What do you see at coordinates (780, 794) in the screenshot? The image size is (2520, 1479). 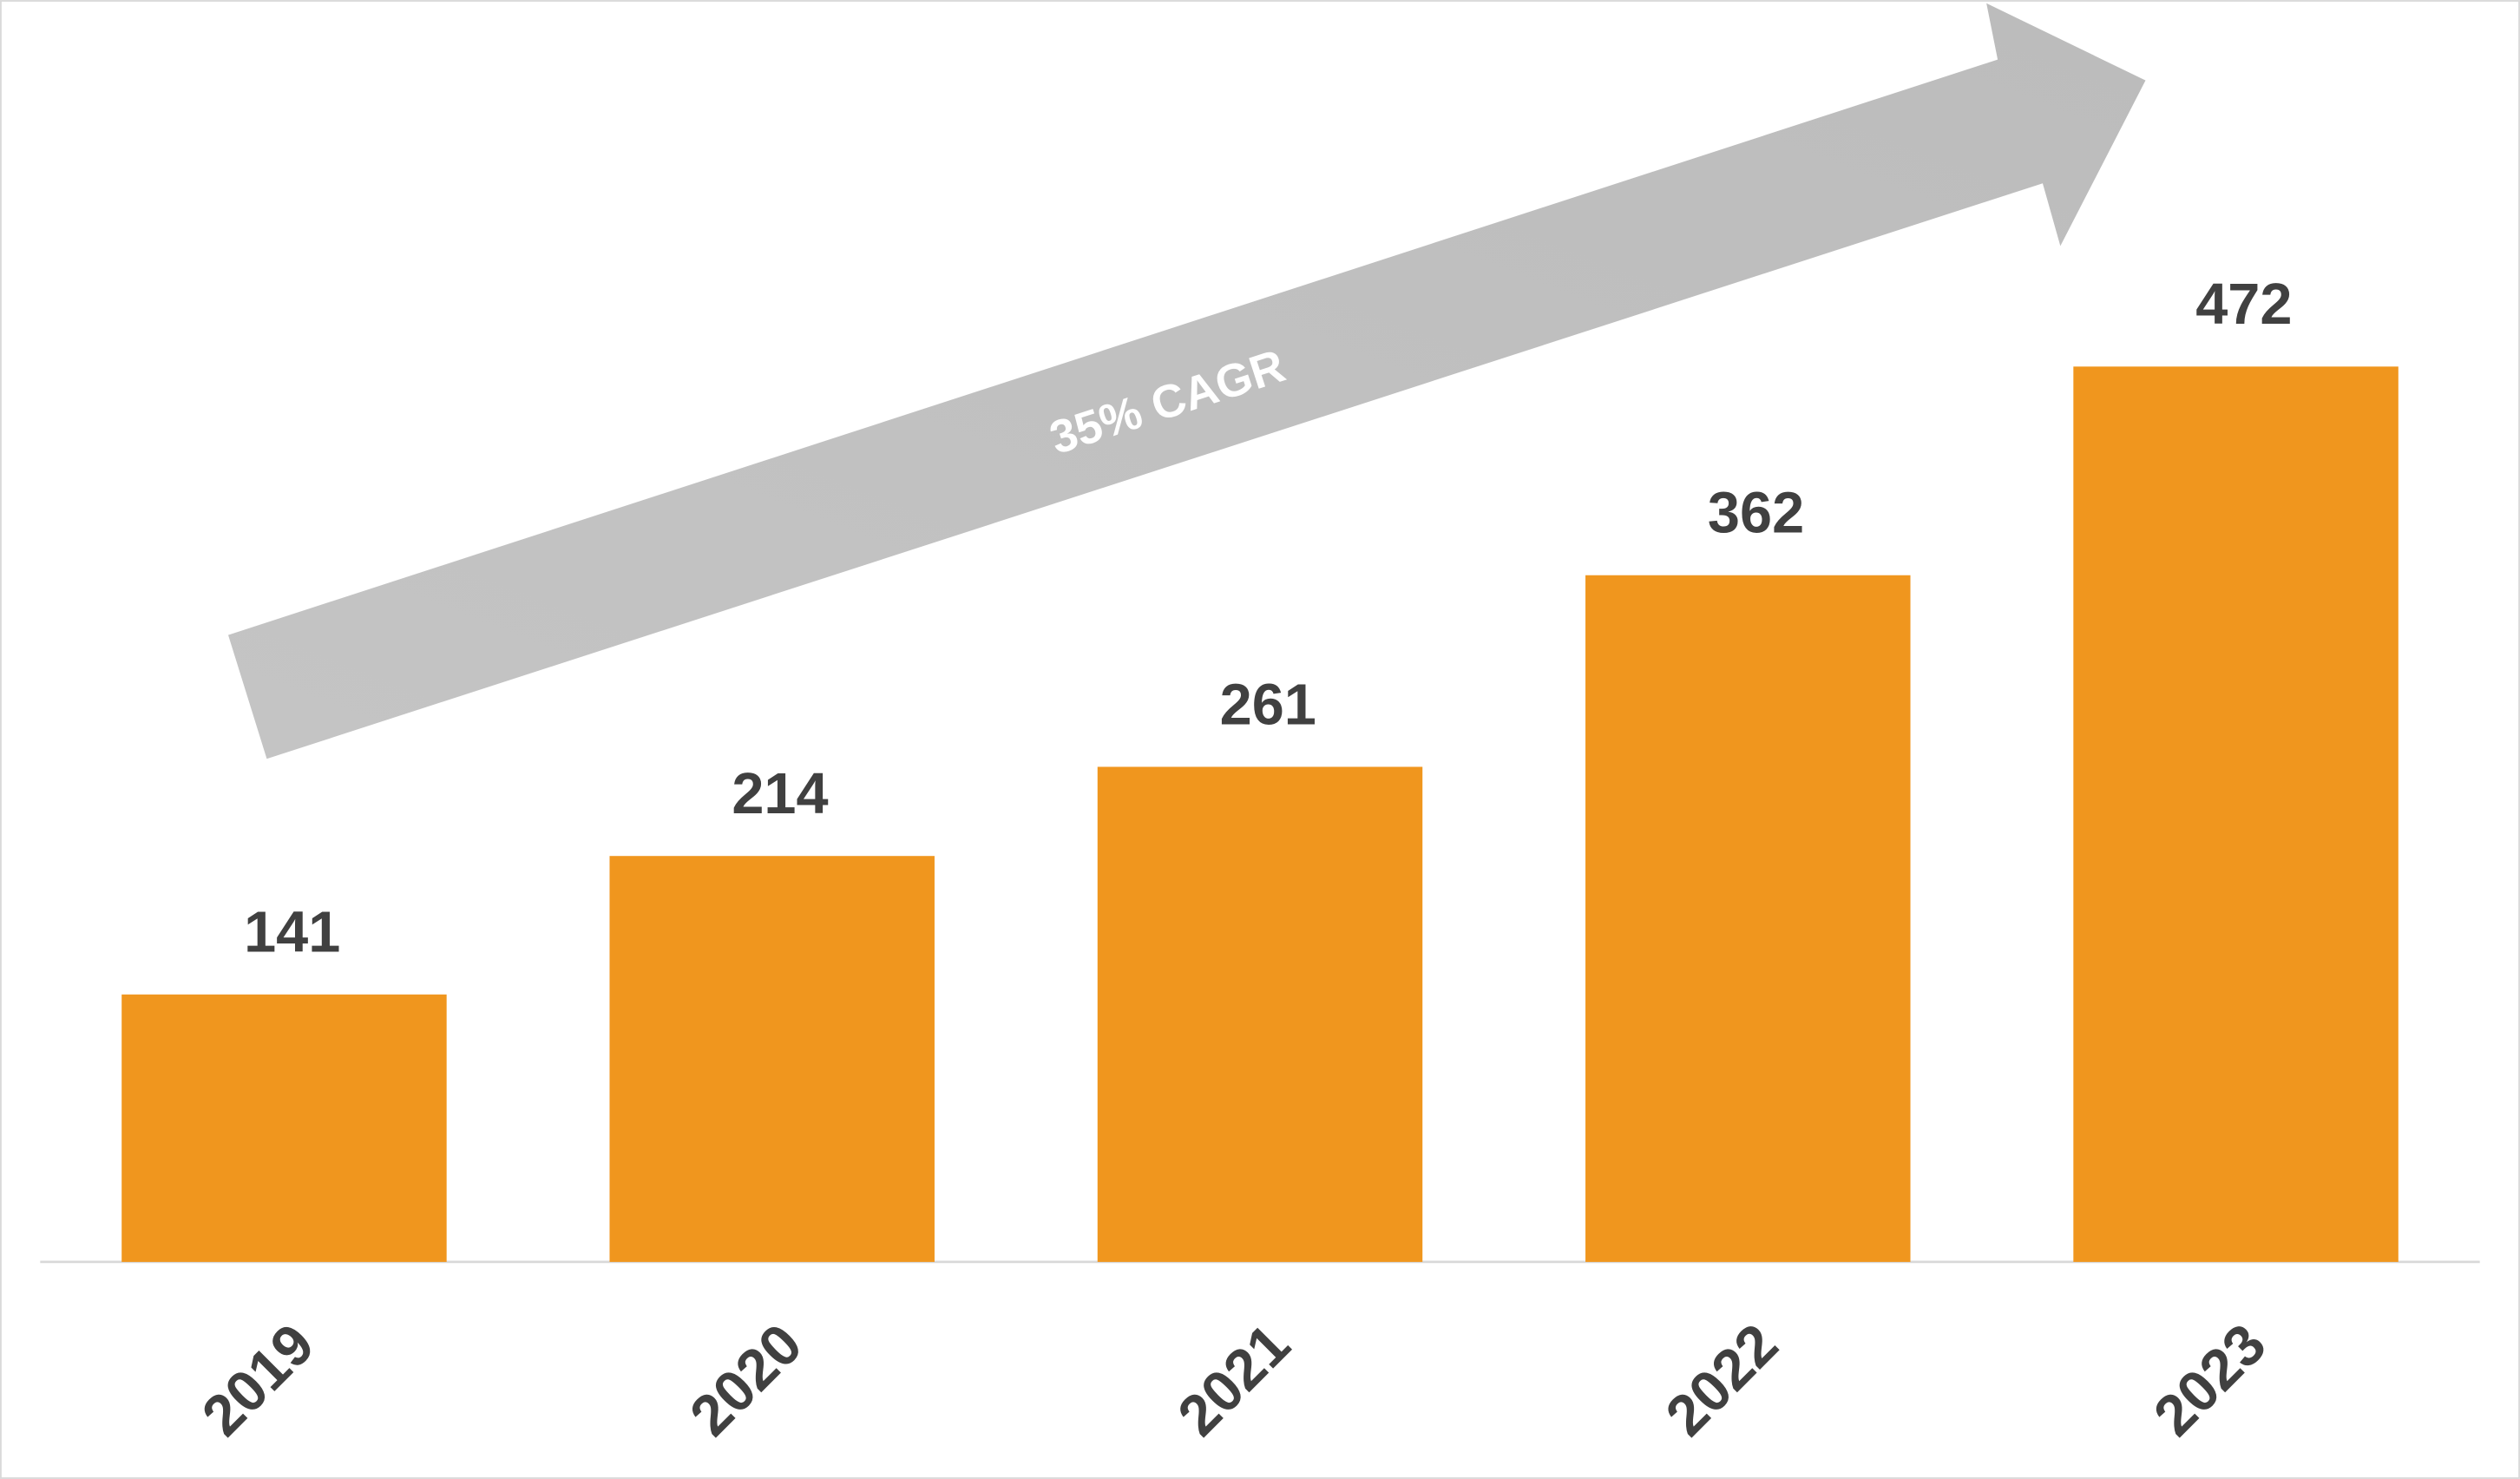 I see `value-label: 214` at bounding box center [780, 794].